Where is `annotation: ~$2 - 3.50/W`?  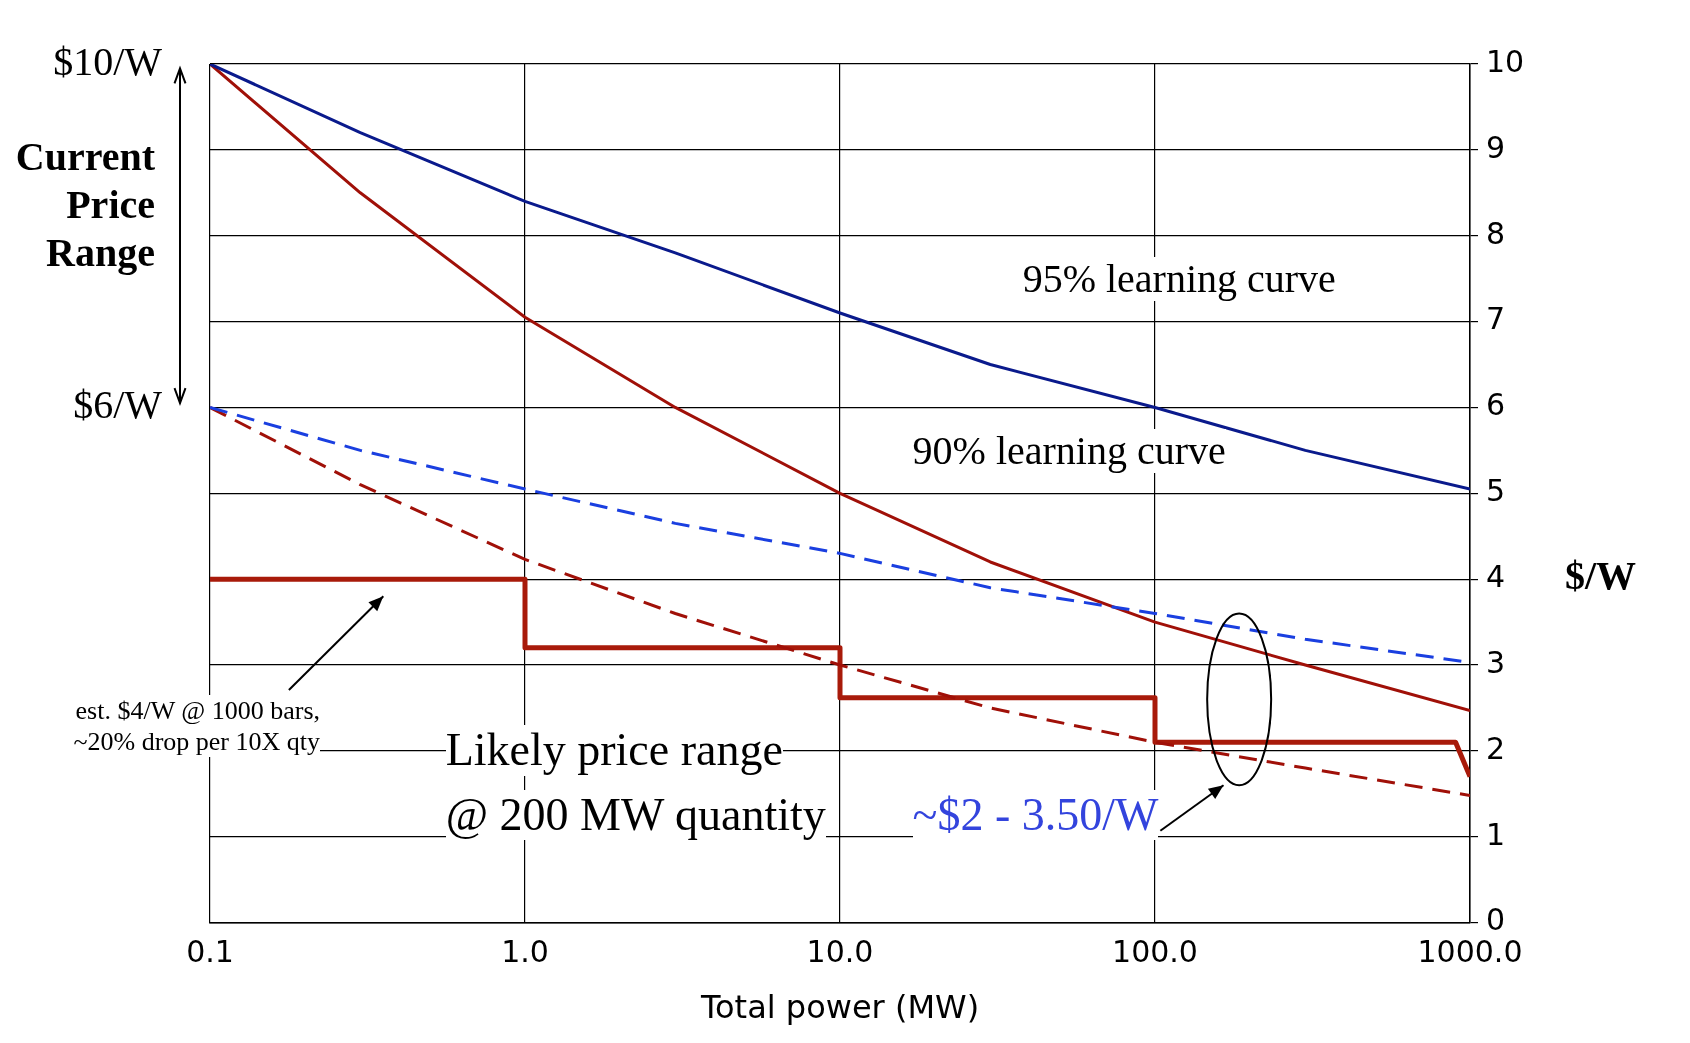 annotation: ~$2 - 3.50/W is located at coordinates (1035, 814).